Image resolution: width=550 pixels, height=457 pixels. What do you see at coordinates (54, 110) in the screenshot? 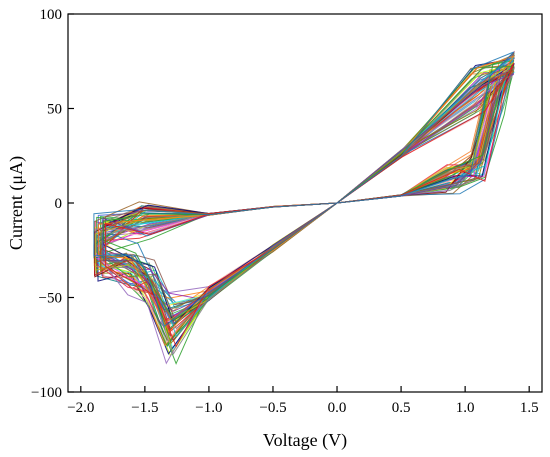
I see `y-tick-label: 50` at bounding box center [54, 110].